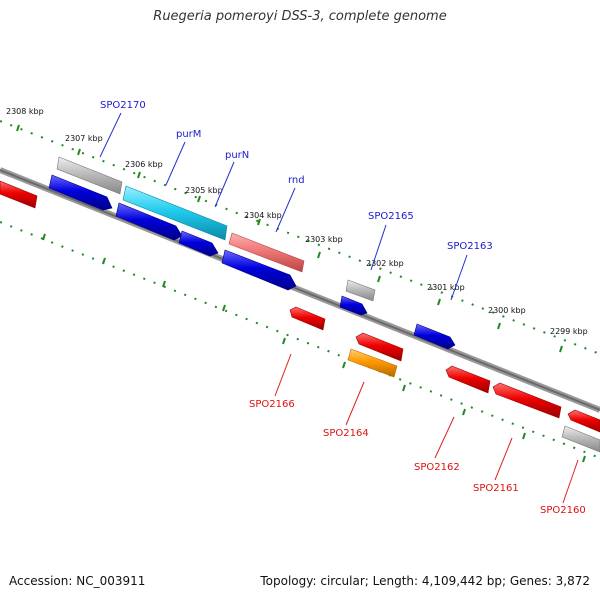 This screenshot has height=600, width=600. What do you see at coordinates (563, 510) in the screenshot?
I see `gene-label: SPO2160` at bounding box center [563, 510].